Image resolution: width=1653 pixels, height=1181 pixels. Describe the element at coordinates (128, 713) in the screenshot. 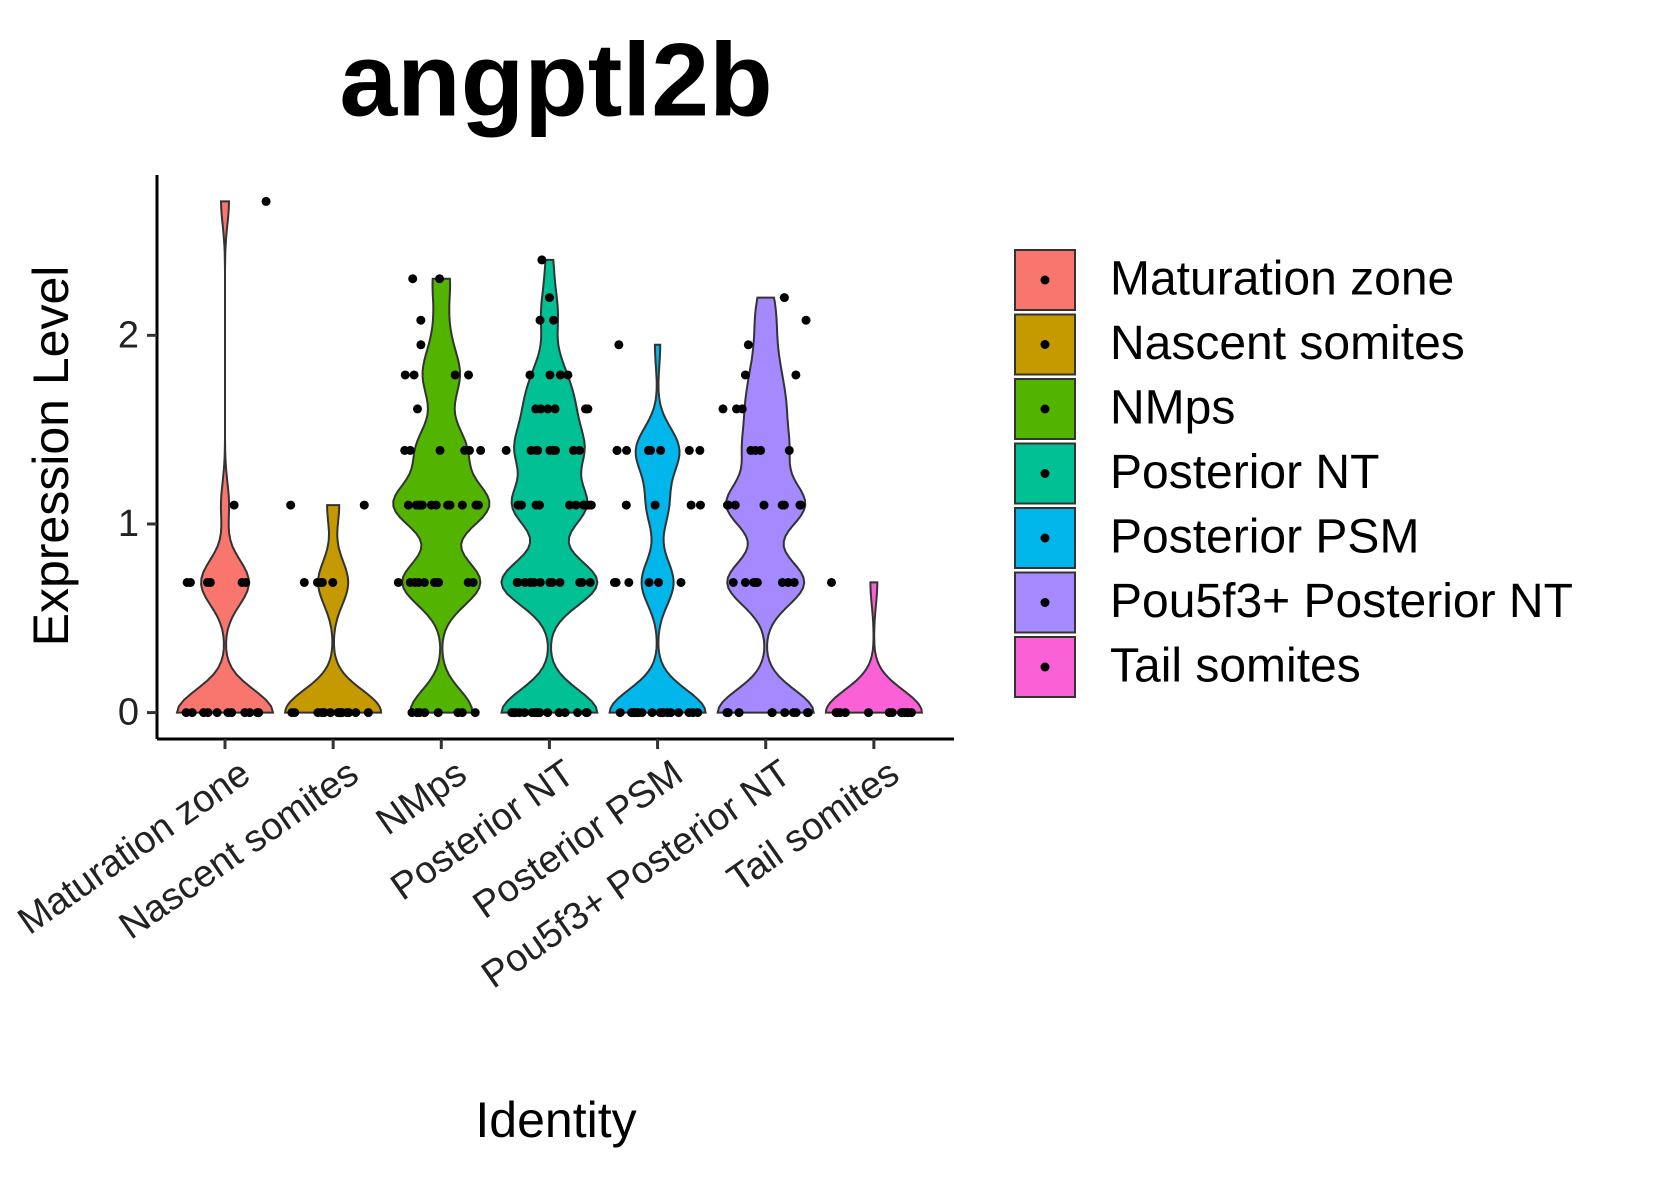

I see `y-tick-label: 0` at that location.